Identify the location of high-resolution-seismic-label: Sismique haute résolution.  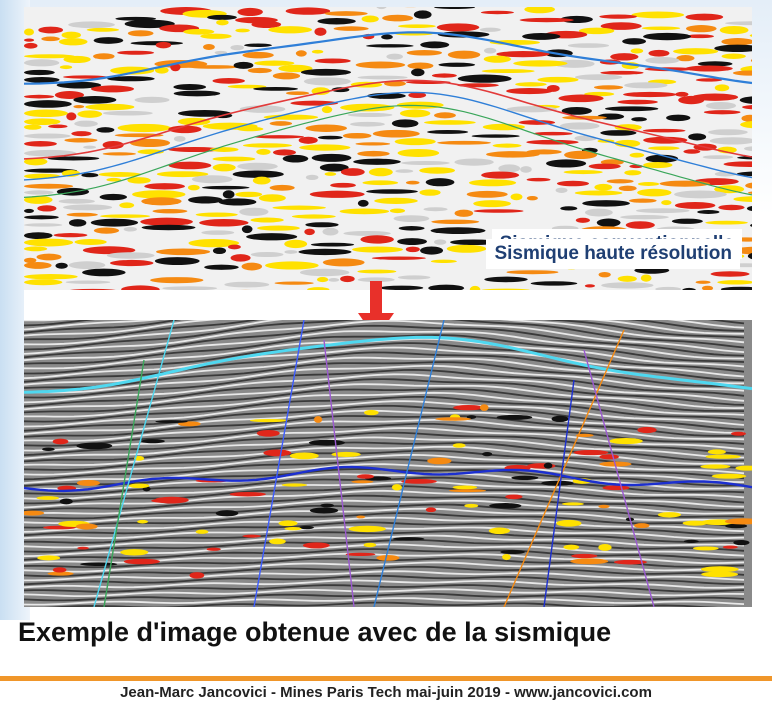
(613, 254).